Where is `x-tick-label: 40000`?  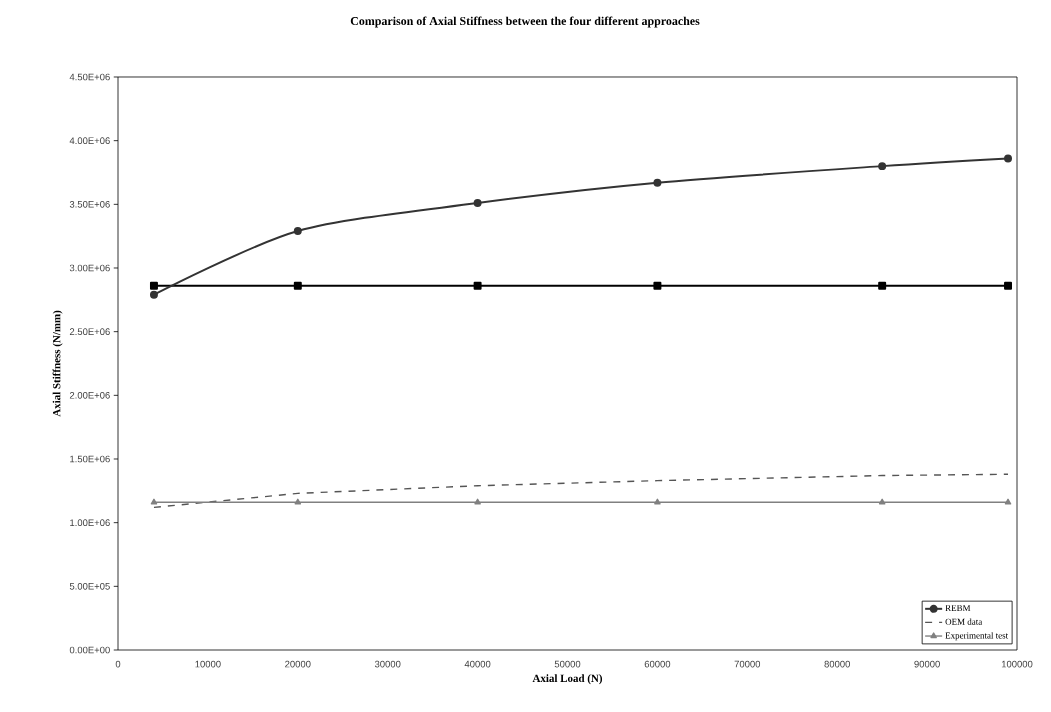 x-tick-label: 40000 is located at coordinates (477, 664).